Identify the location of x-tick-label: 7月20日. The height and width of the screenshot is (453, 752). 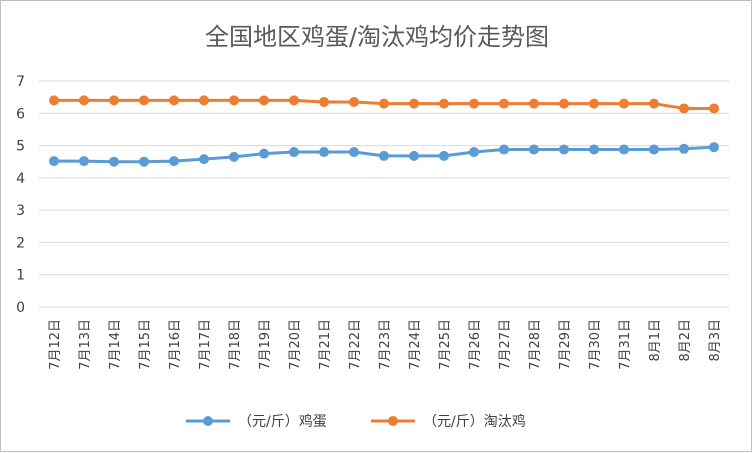
(295, 344).